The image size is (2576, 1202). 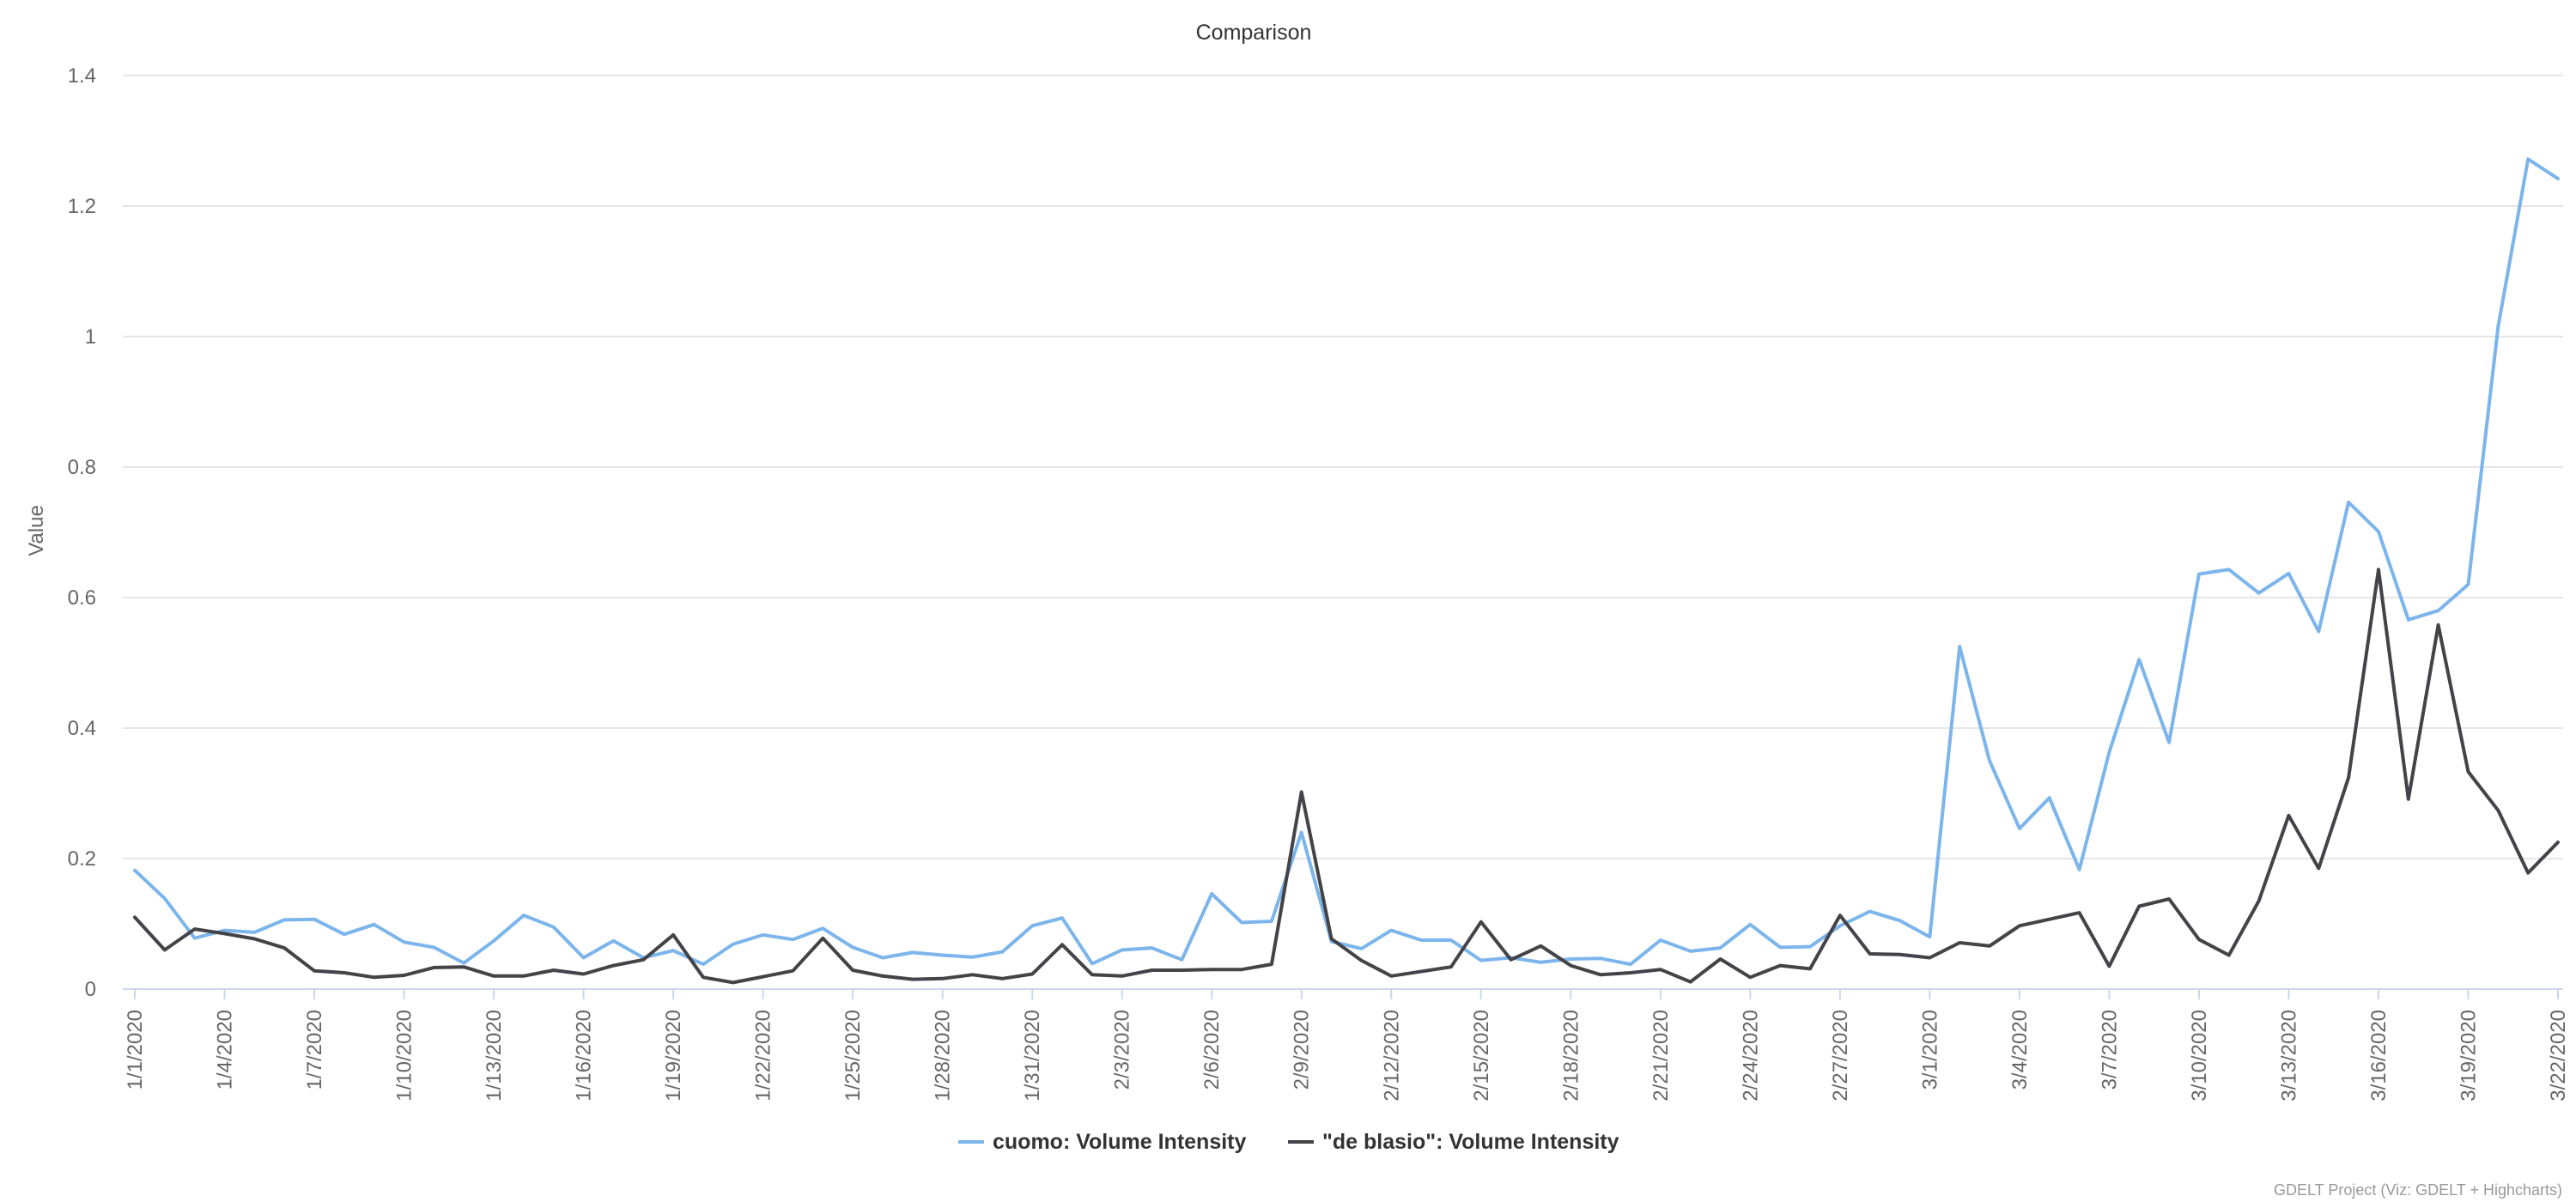 What do you see at coordinates (135, 1050) in the screenshot?
I see `x-tick-label: 1/1/2020` at bounding box center [135, 1050].